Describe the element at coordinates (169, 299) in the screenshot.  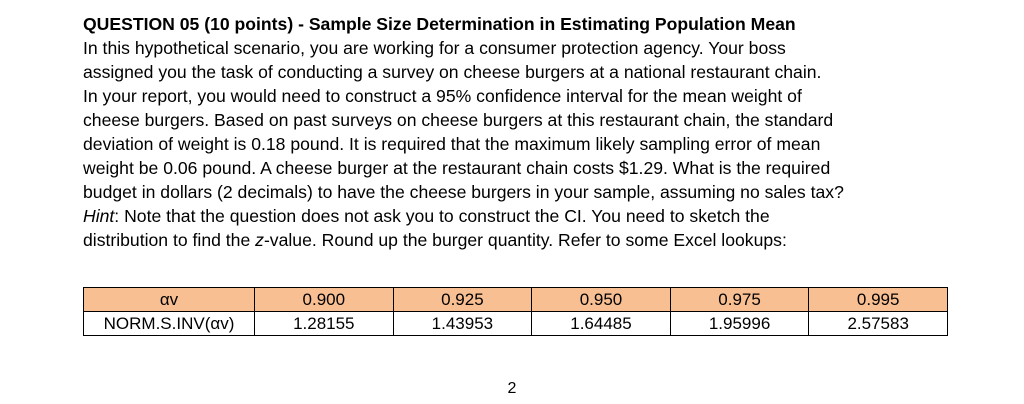
I see `table-cell: αv` at that location.